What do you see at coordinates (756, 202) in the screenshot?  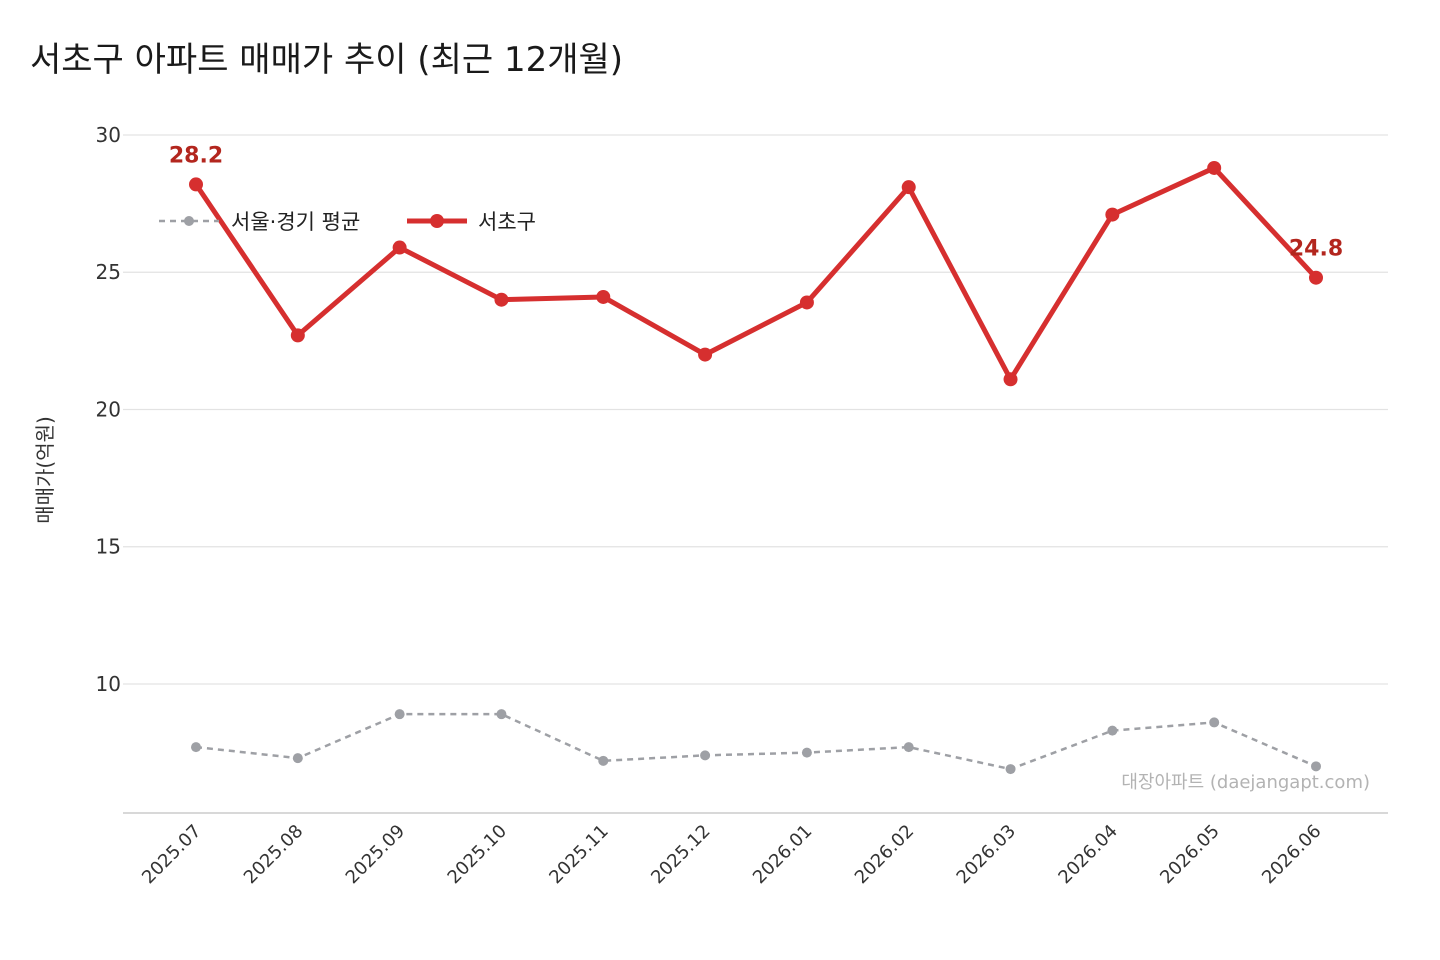 I see `data-labels: 28.2 24.8` at bounding box center [756, 202].